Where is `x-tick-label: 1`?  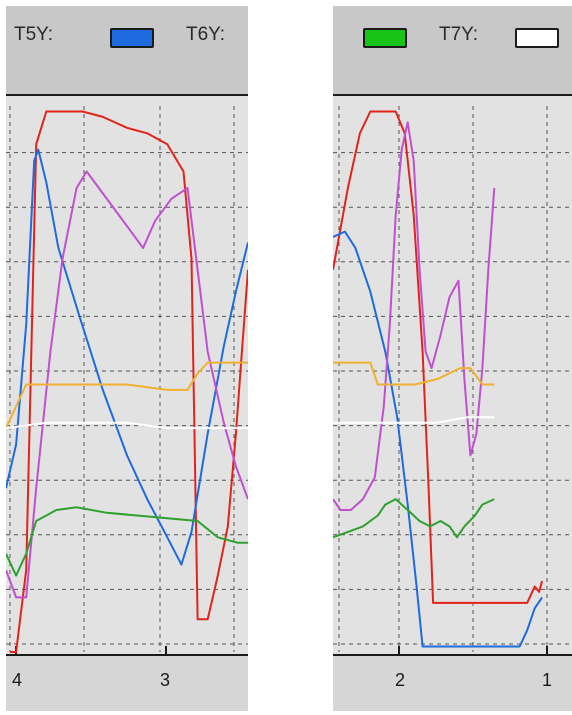 x-tick-label: 1 is located at coordinates (547, 680).